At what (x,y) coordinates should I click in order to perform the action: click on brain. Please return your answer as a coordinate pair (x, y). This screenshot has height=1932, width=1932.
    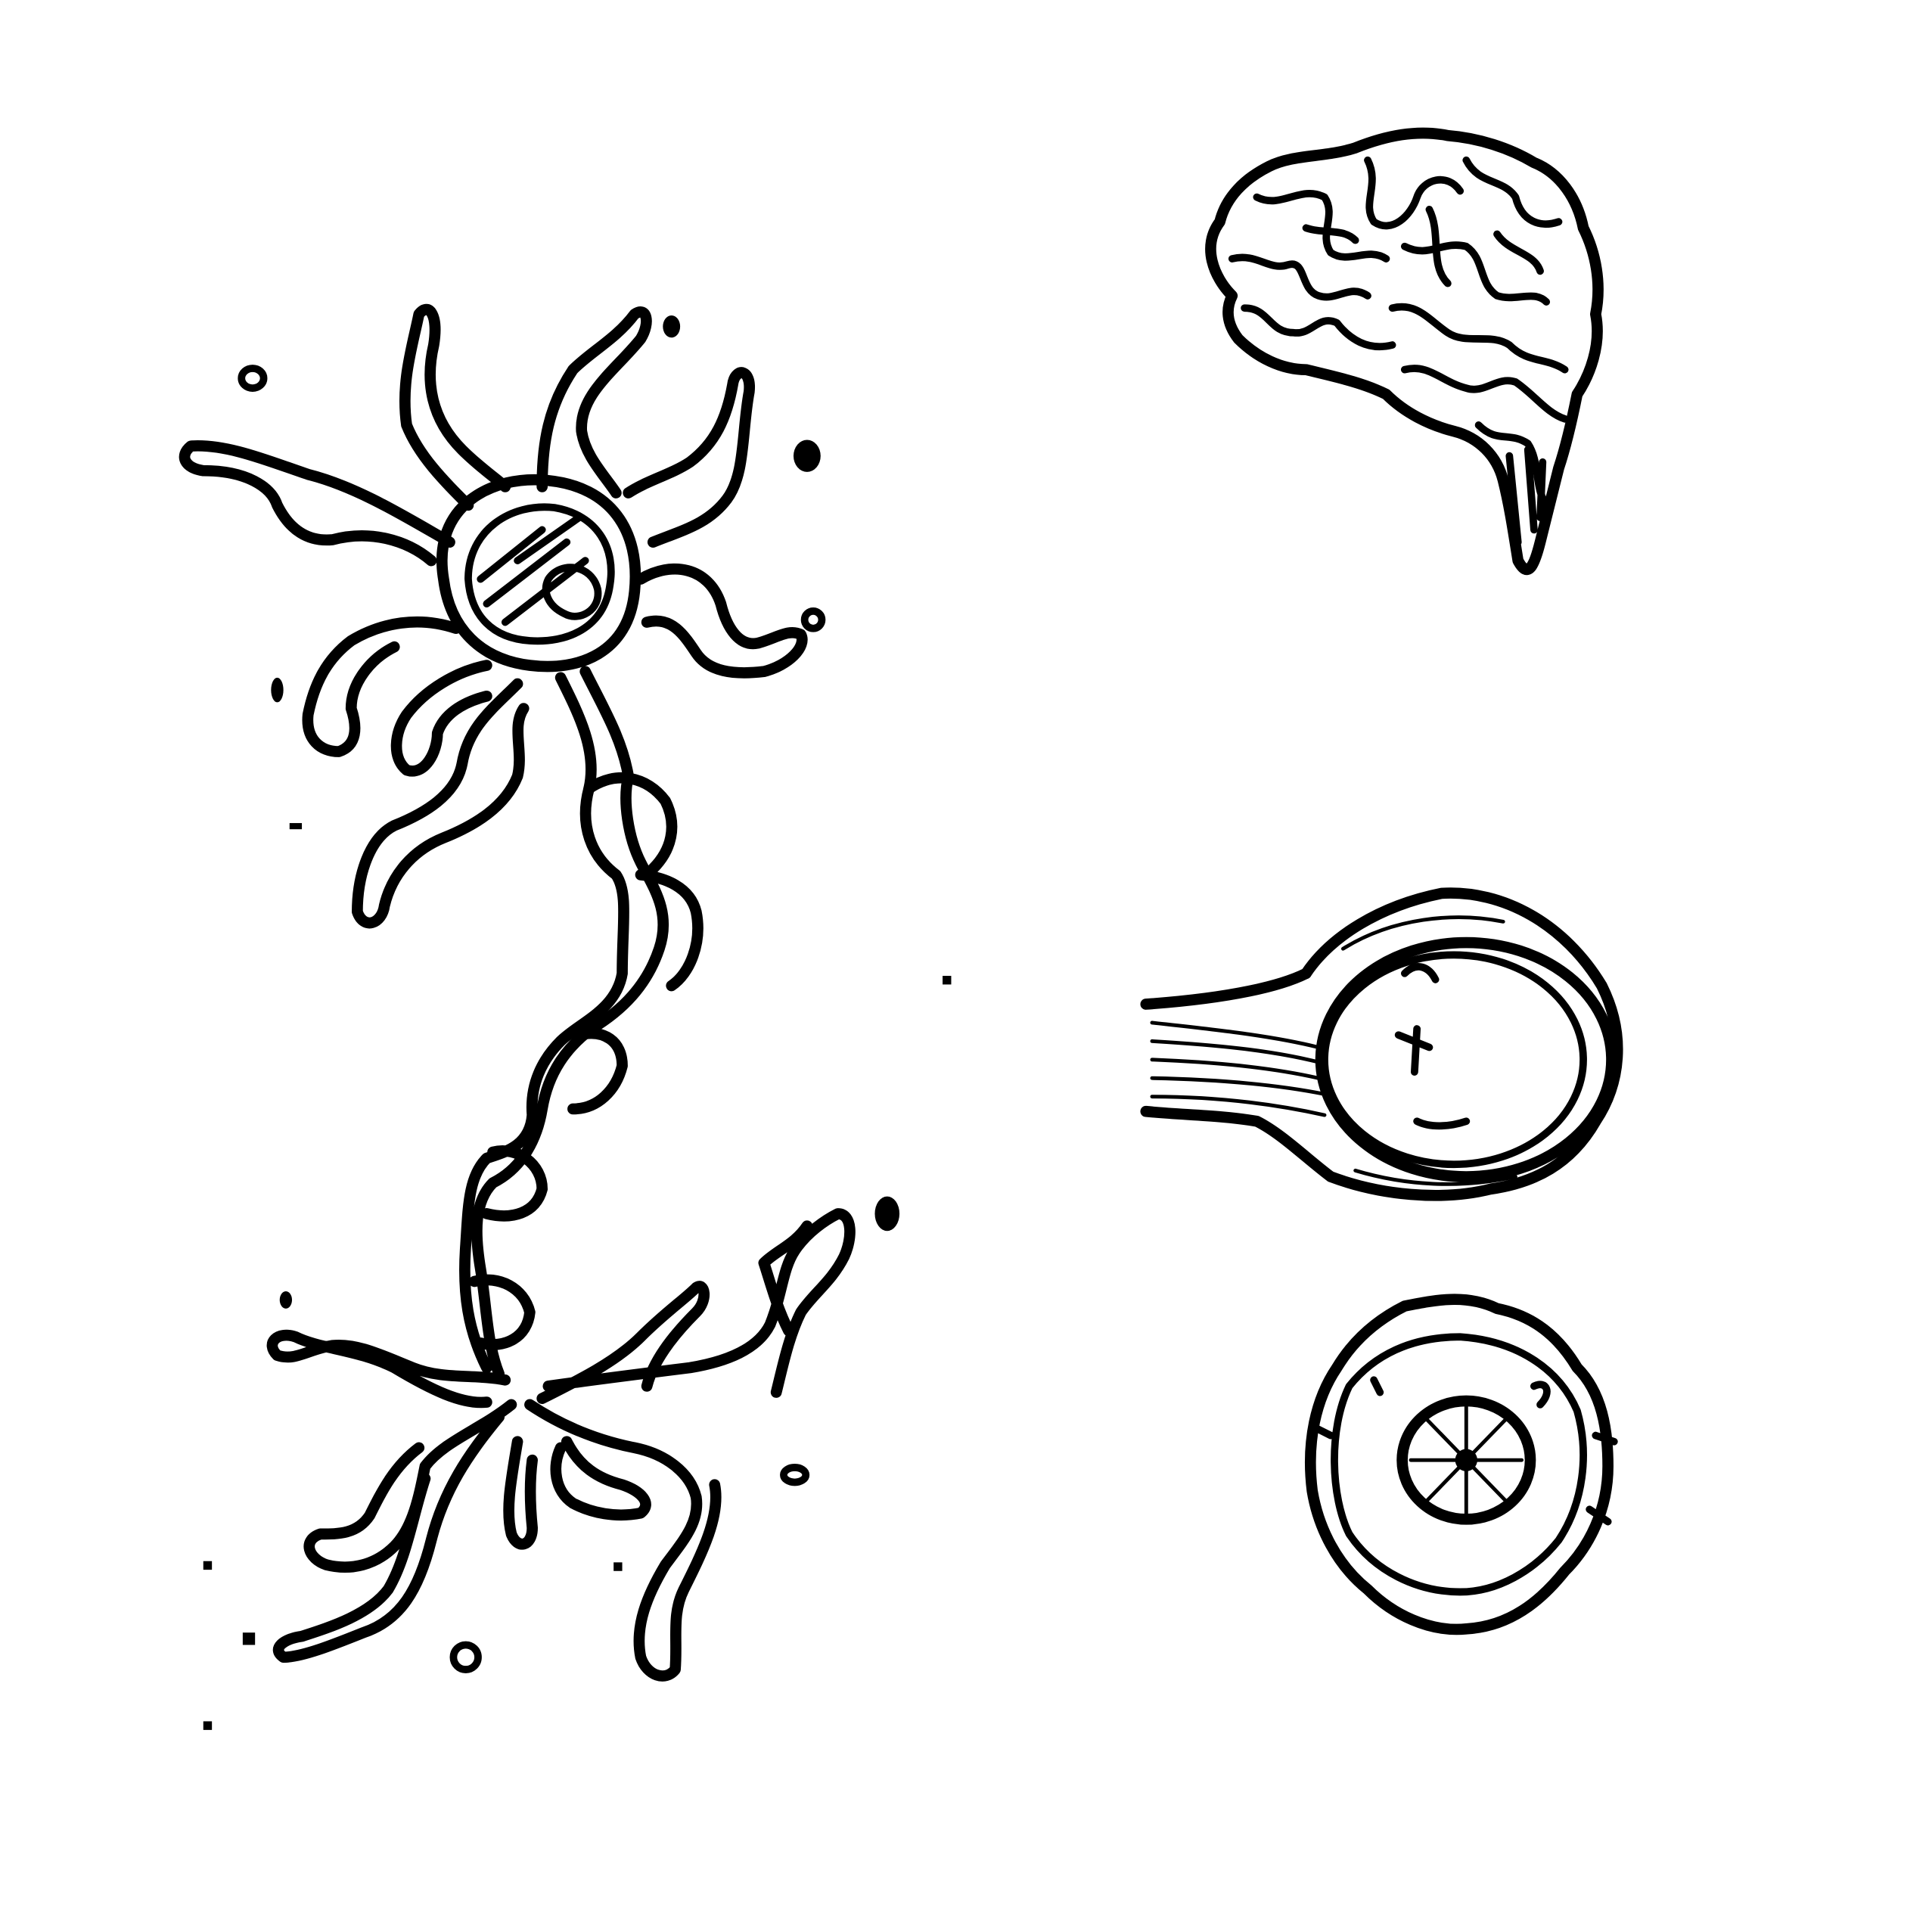
    Looking at the image, I should click on (1405, 352).